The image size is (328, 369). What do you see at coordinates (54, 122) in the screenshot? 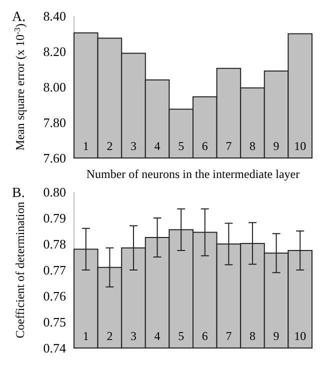
I see `y-tick-label: 7.80` at bounding box center [54, 122].